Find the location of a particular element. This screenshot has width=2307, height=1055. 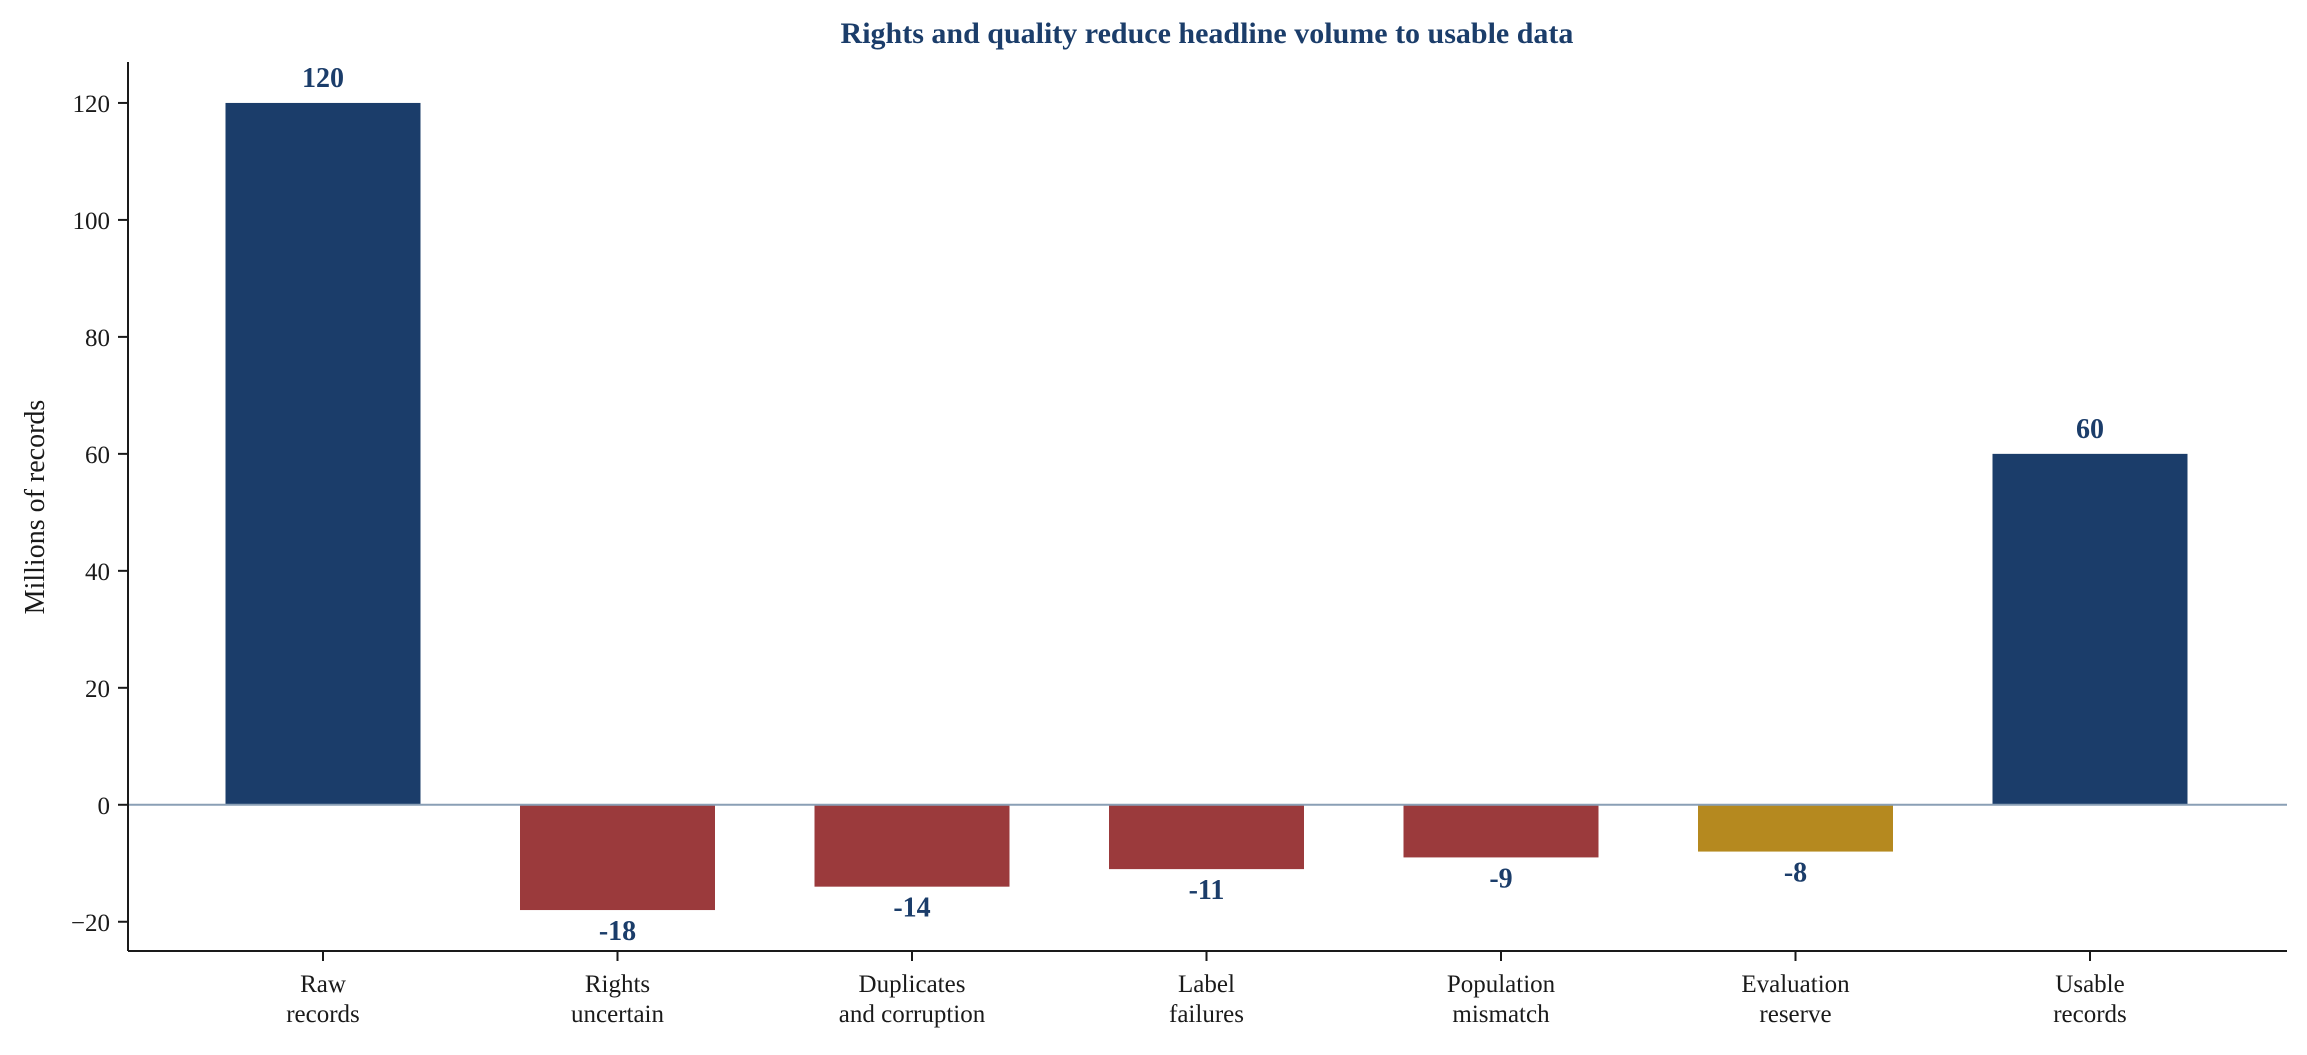

y-tick-label: 40 is located at coordinates (97, 572).